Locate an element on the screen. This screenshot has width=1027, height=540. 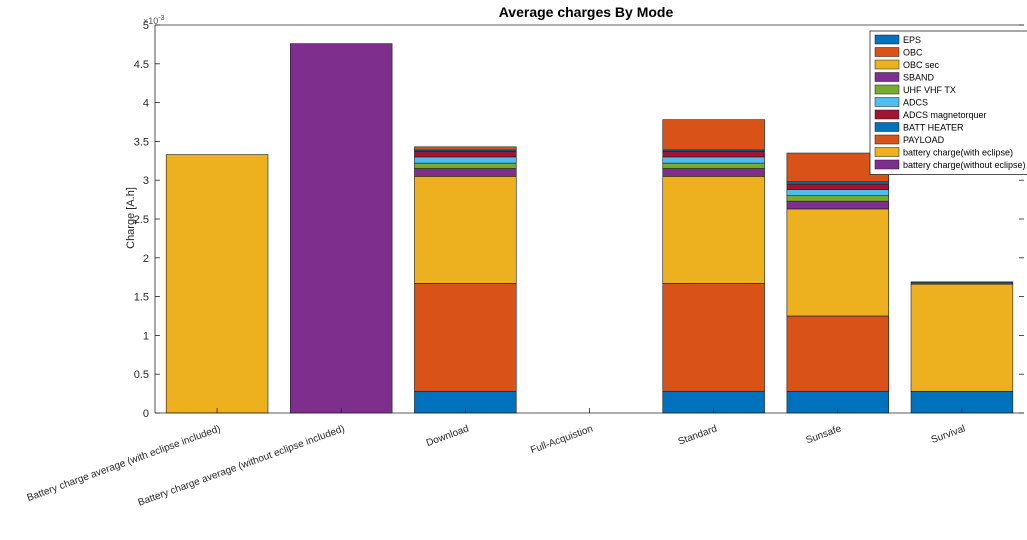
y-tick-label: 0.5 is located at coordinates (141, 375).